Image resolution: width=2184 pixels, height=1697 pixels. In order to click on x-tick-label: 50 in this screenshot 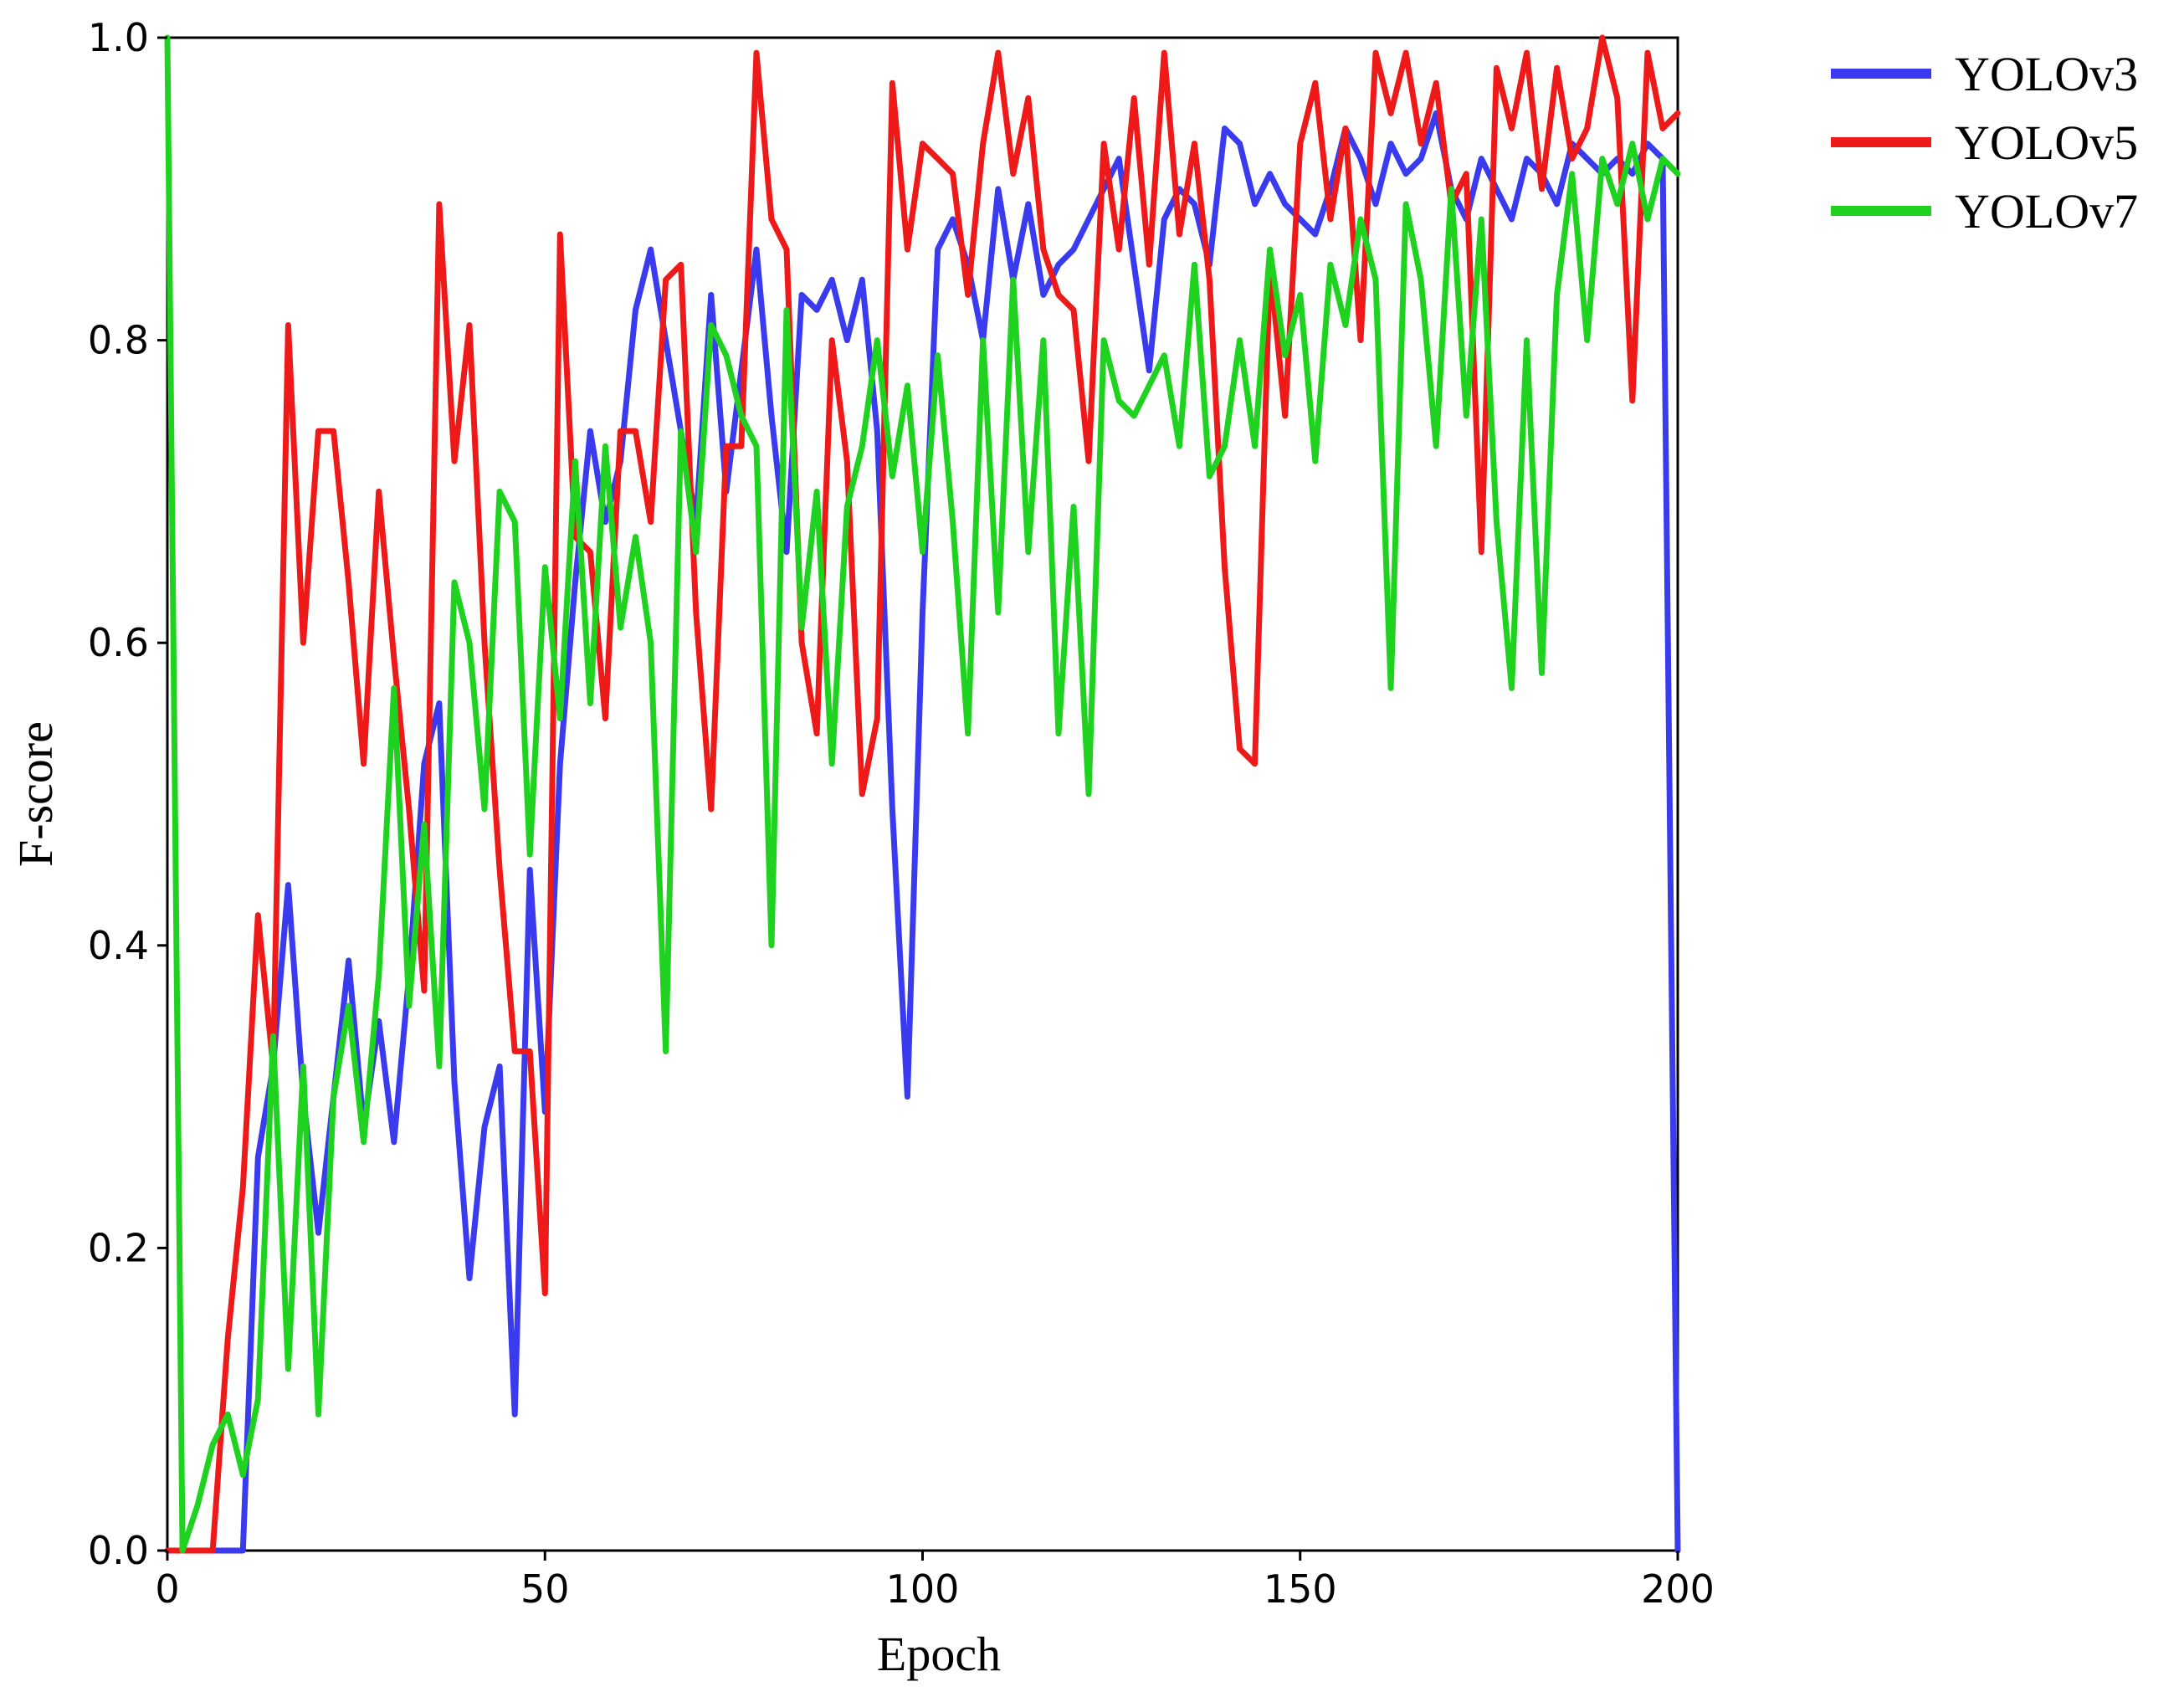, I will do `click(545, 1589)`.